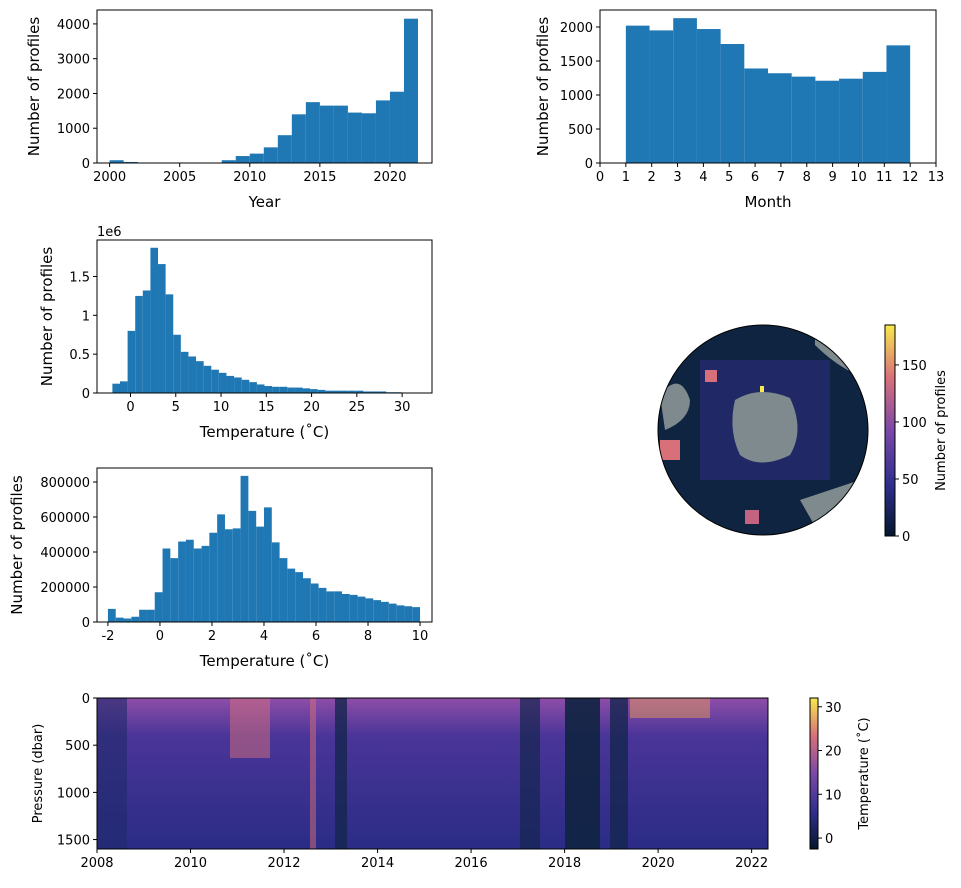  I want to click on x-tick-label: 2016, so click(471, 863).